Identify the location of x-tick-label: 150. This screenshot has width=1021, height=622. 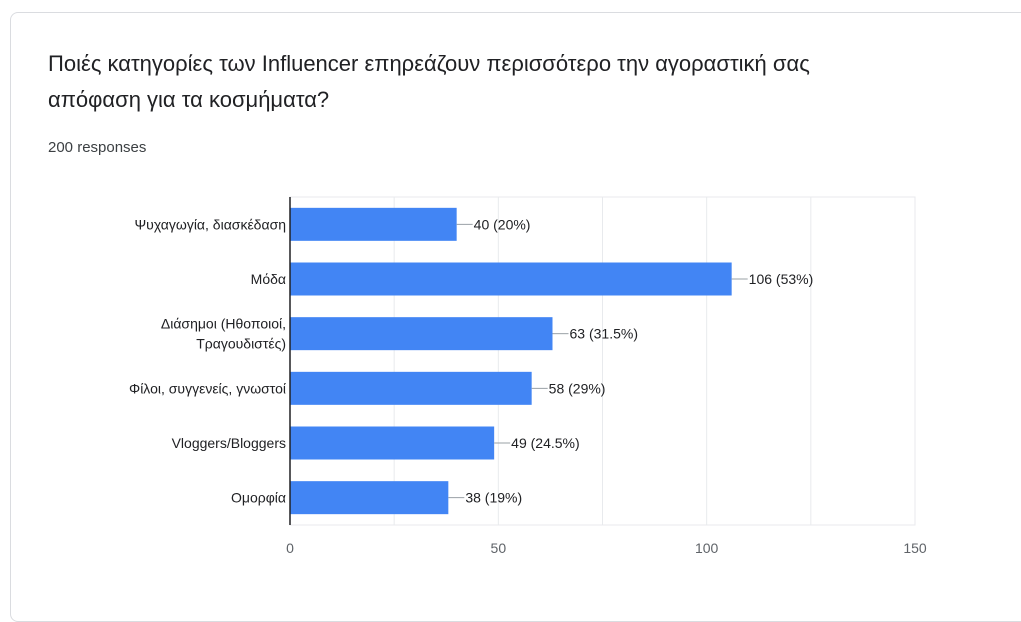
(915, 548).